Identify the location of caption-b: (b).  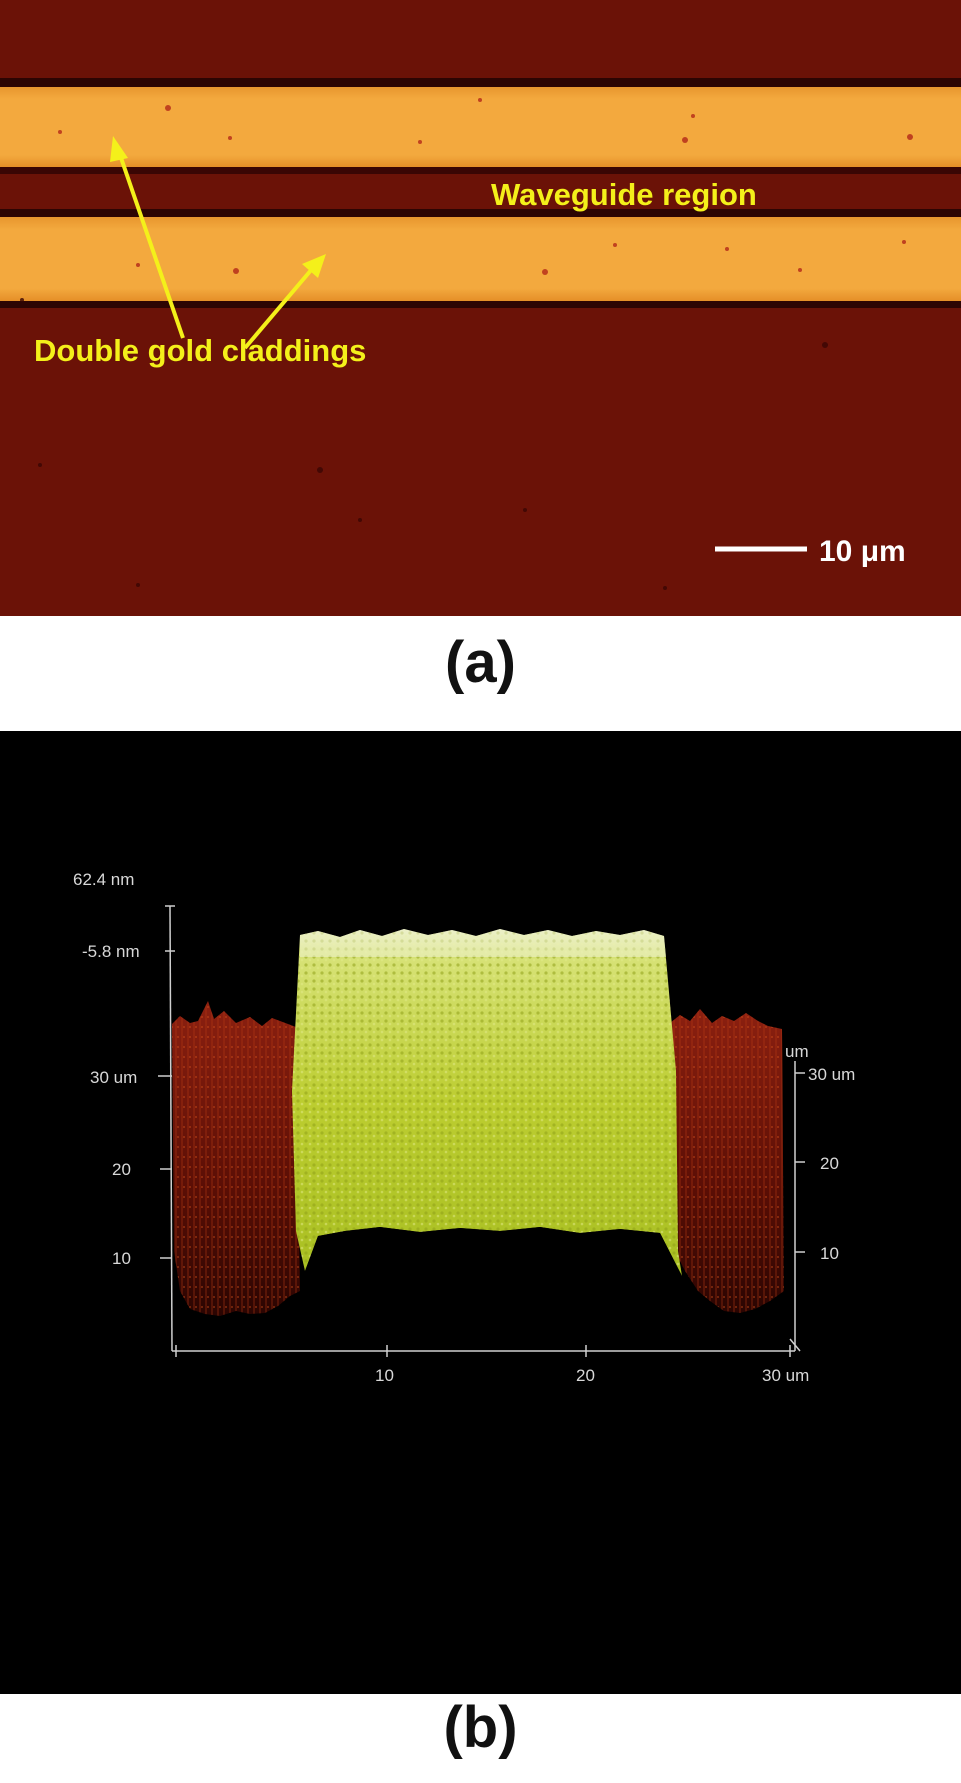
(480, 1727).